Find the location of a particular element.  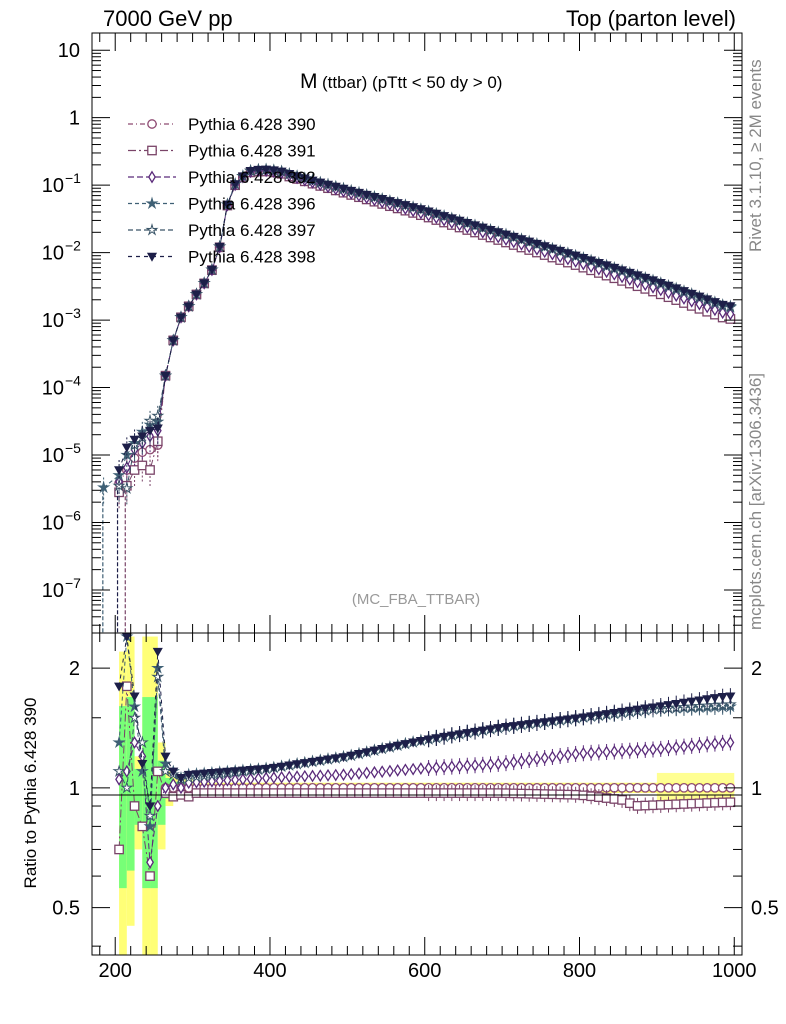

legend-marker is located at coordinates (152, 229).